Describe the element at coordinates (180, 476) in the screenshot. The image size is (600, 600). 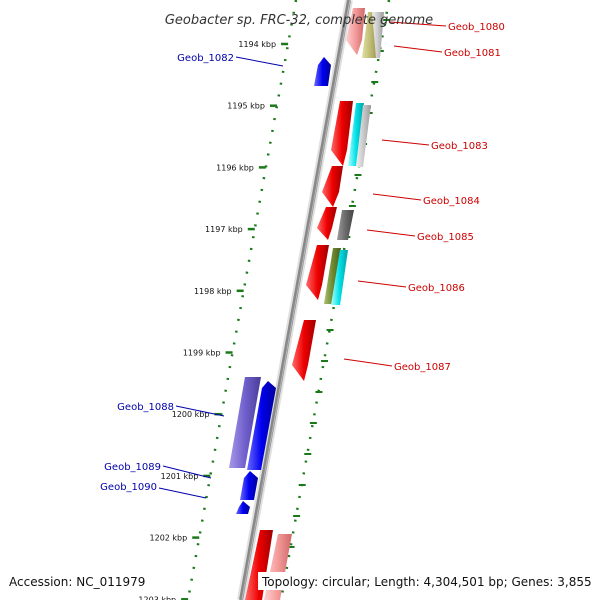
I see `kbp-tick-label: 1201 kbp` at that location.